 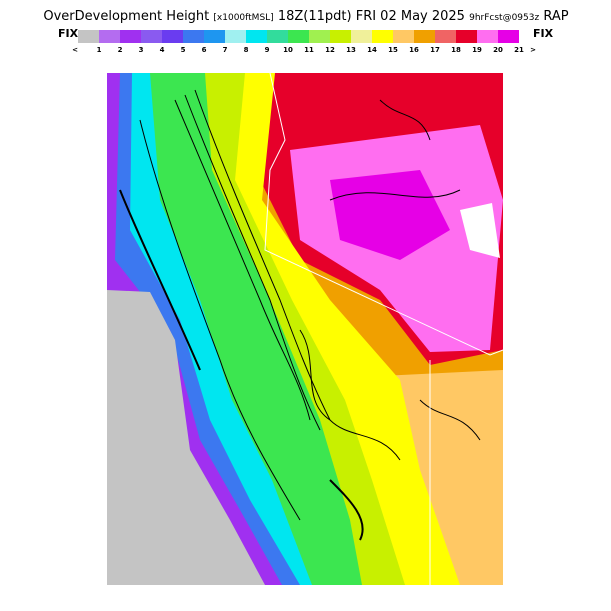 What do you see at coordinates (186, 437) in the screenshot?
I see `ocean` at bounding box center [186, 437].